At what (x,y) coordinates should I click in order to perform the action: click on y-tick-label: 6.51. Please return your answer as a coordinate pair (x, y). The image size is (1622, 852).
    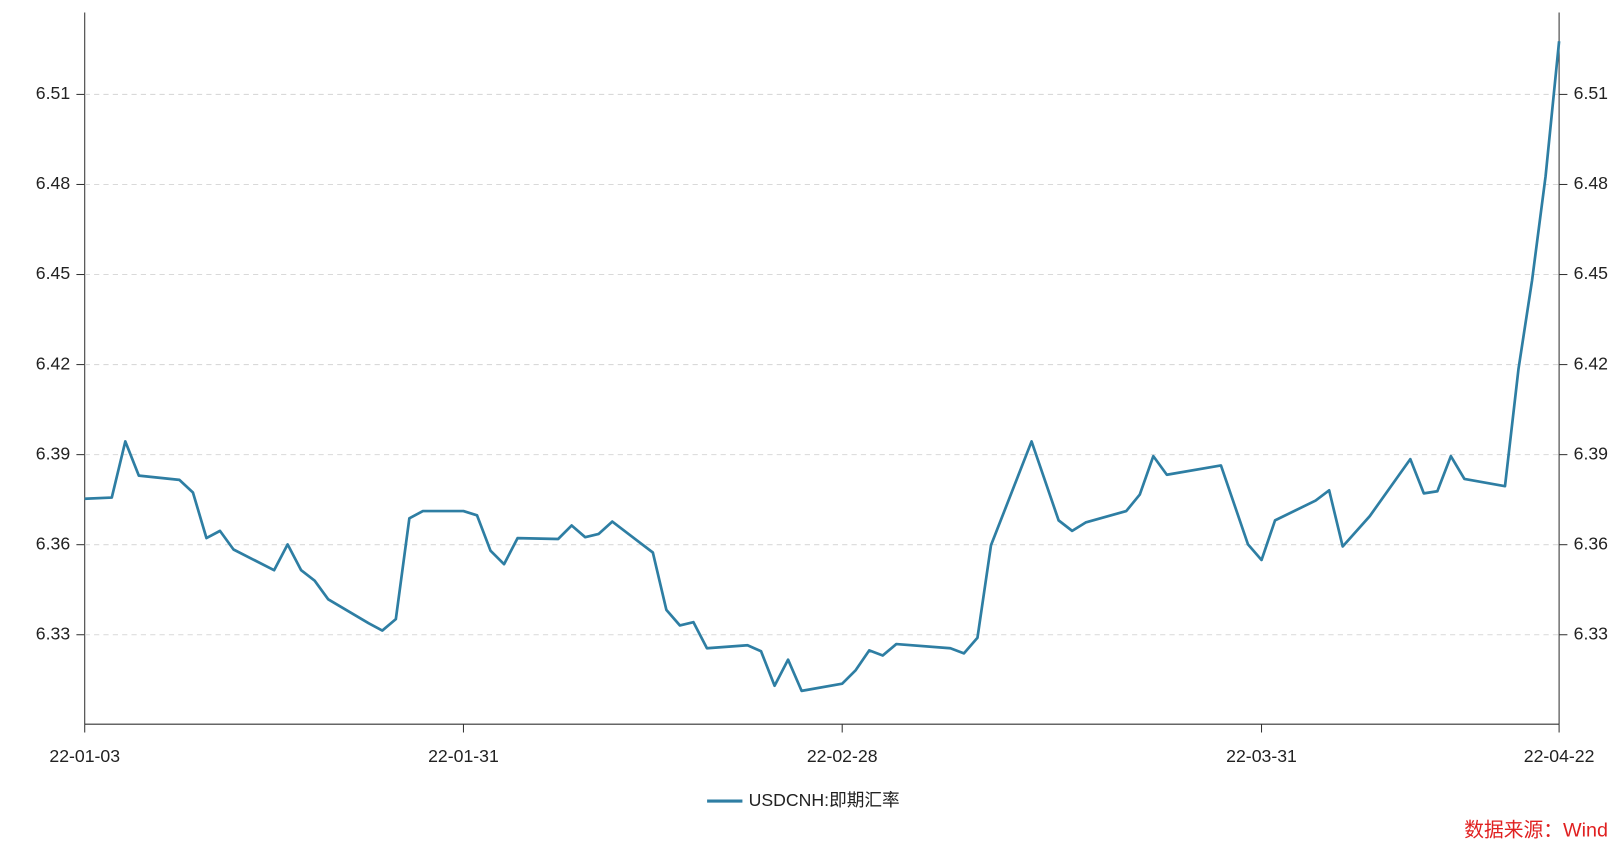
    Looking at the image, I should click on (53, 93).